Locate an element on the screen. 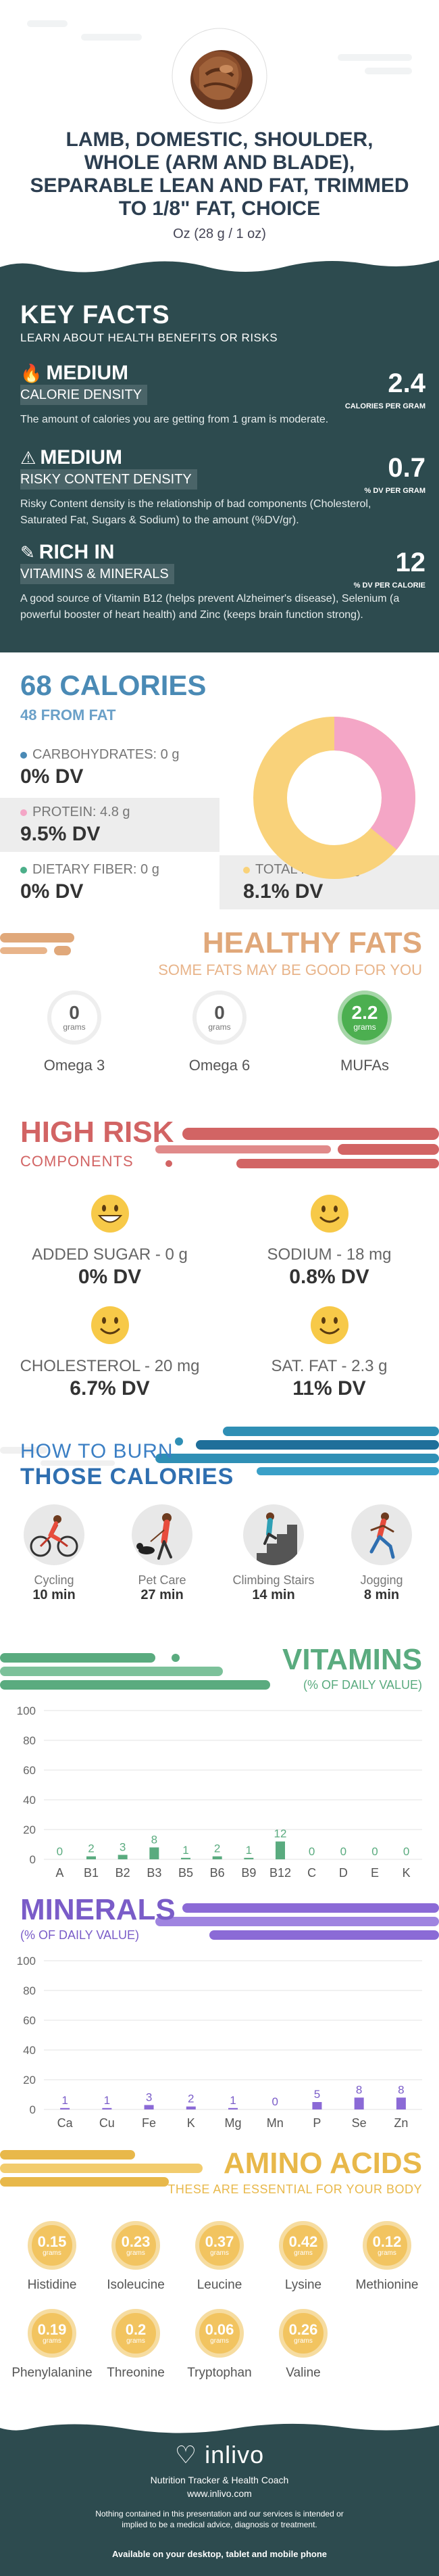 This screenshot has height=2576, width=439. x-tick-label: B3 is located at coordinates (154, 1873).